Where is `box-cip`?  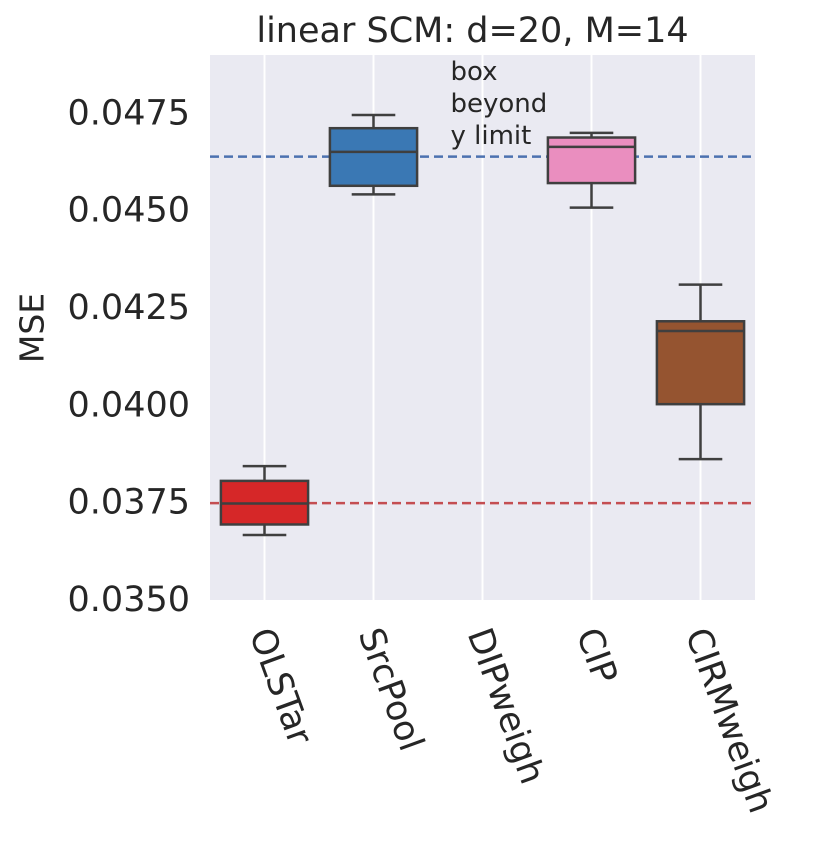 box-cip is located at coordinates (591, 170).